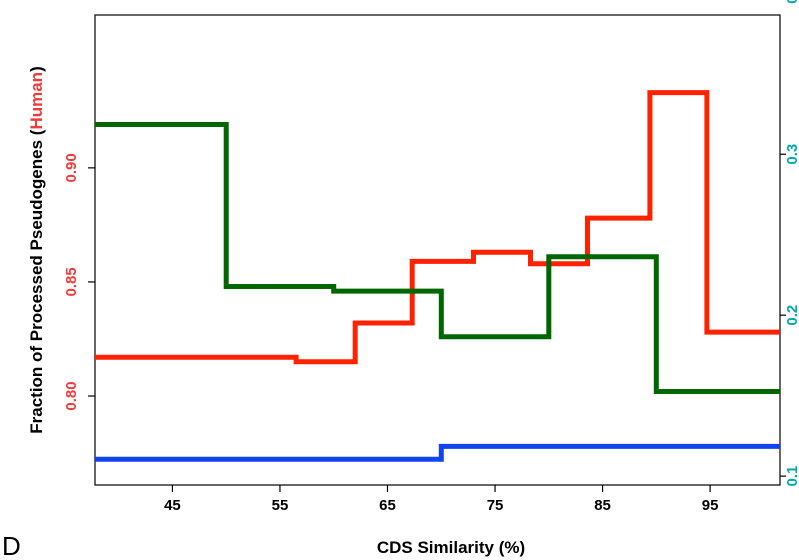 The image size is (799, 560). What do you see at coordinates (36, 281) in the screenshot?
I see `y-axis-label-prefix: Fraction of Processed Pseudogenes (` at bounding box center [36, 281].